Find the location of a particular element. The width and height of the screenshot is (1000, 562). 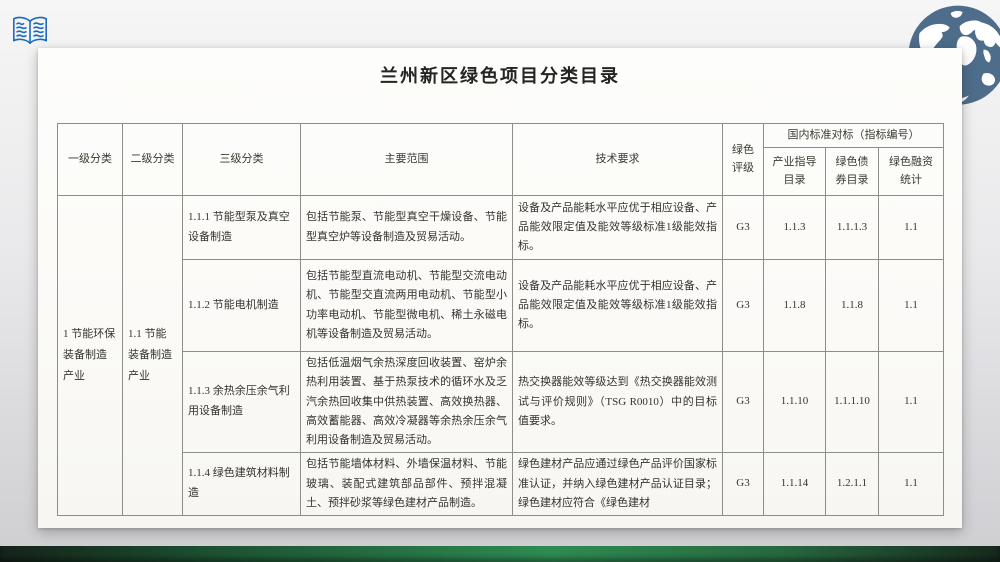

header-level3: 三级分类 is located at coordinates (241, 159).